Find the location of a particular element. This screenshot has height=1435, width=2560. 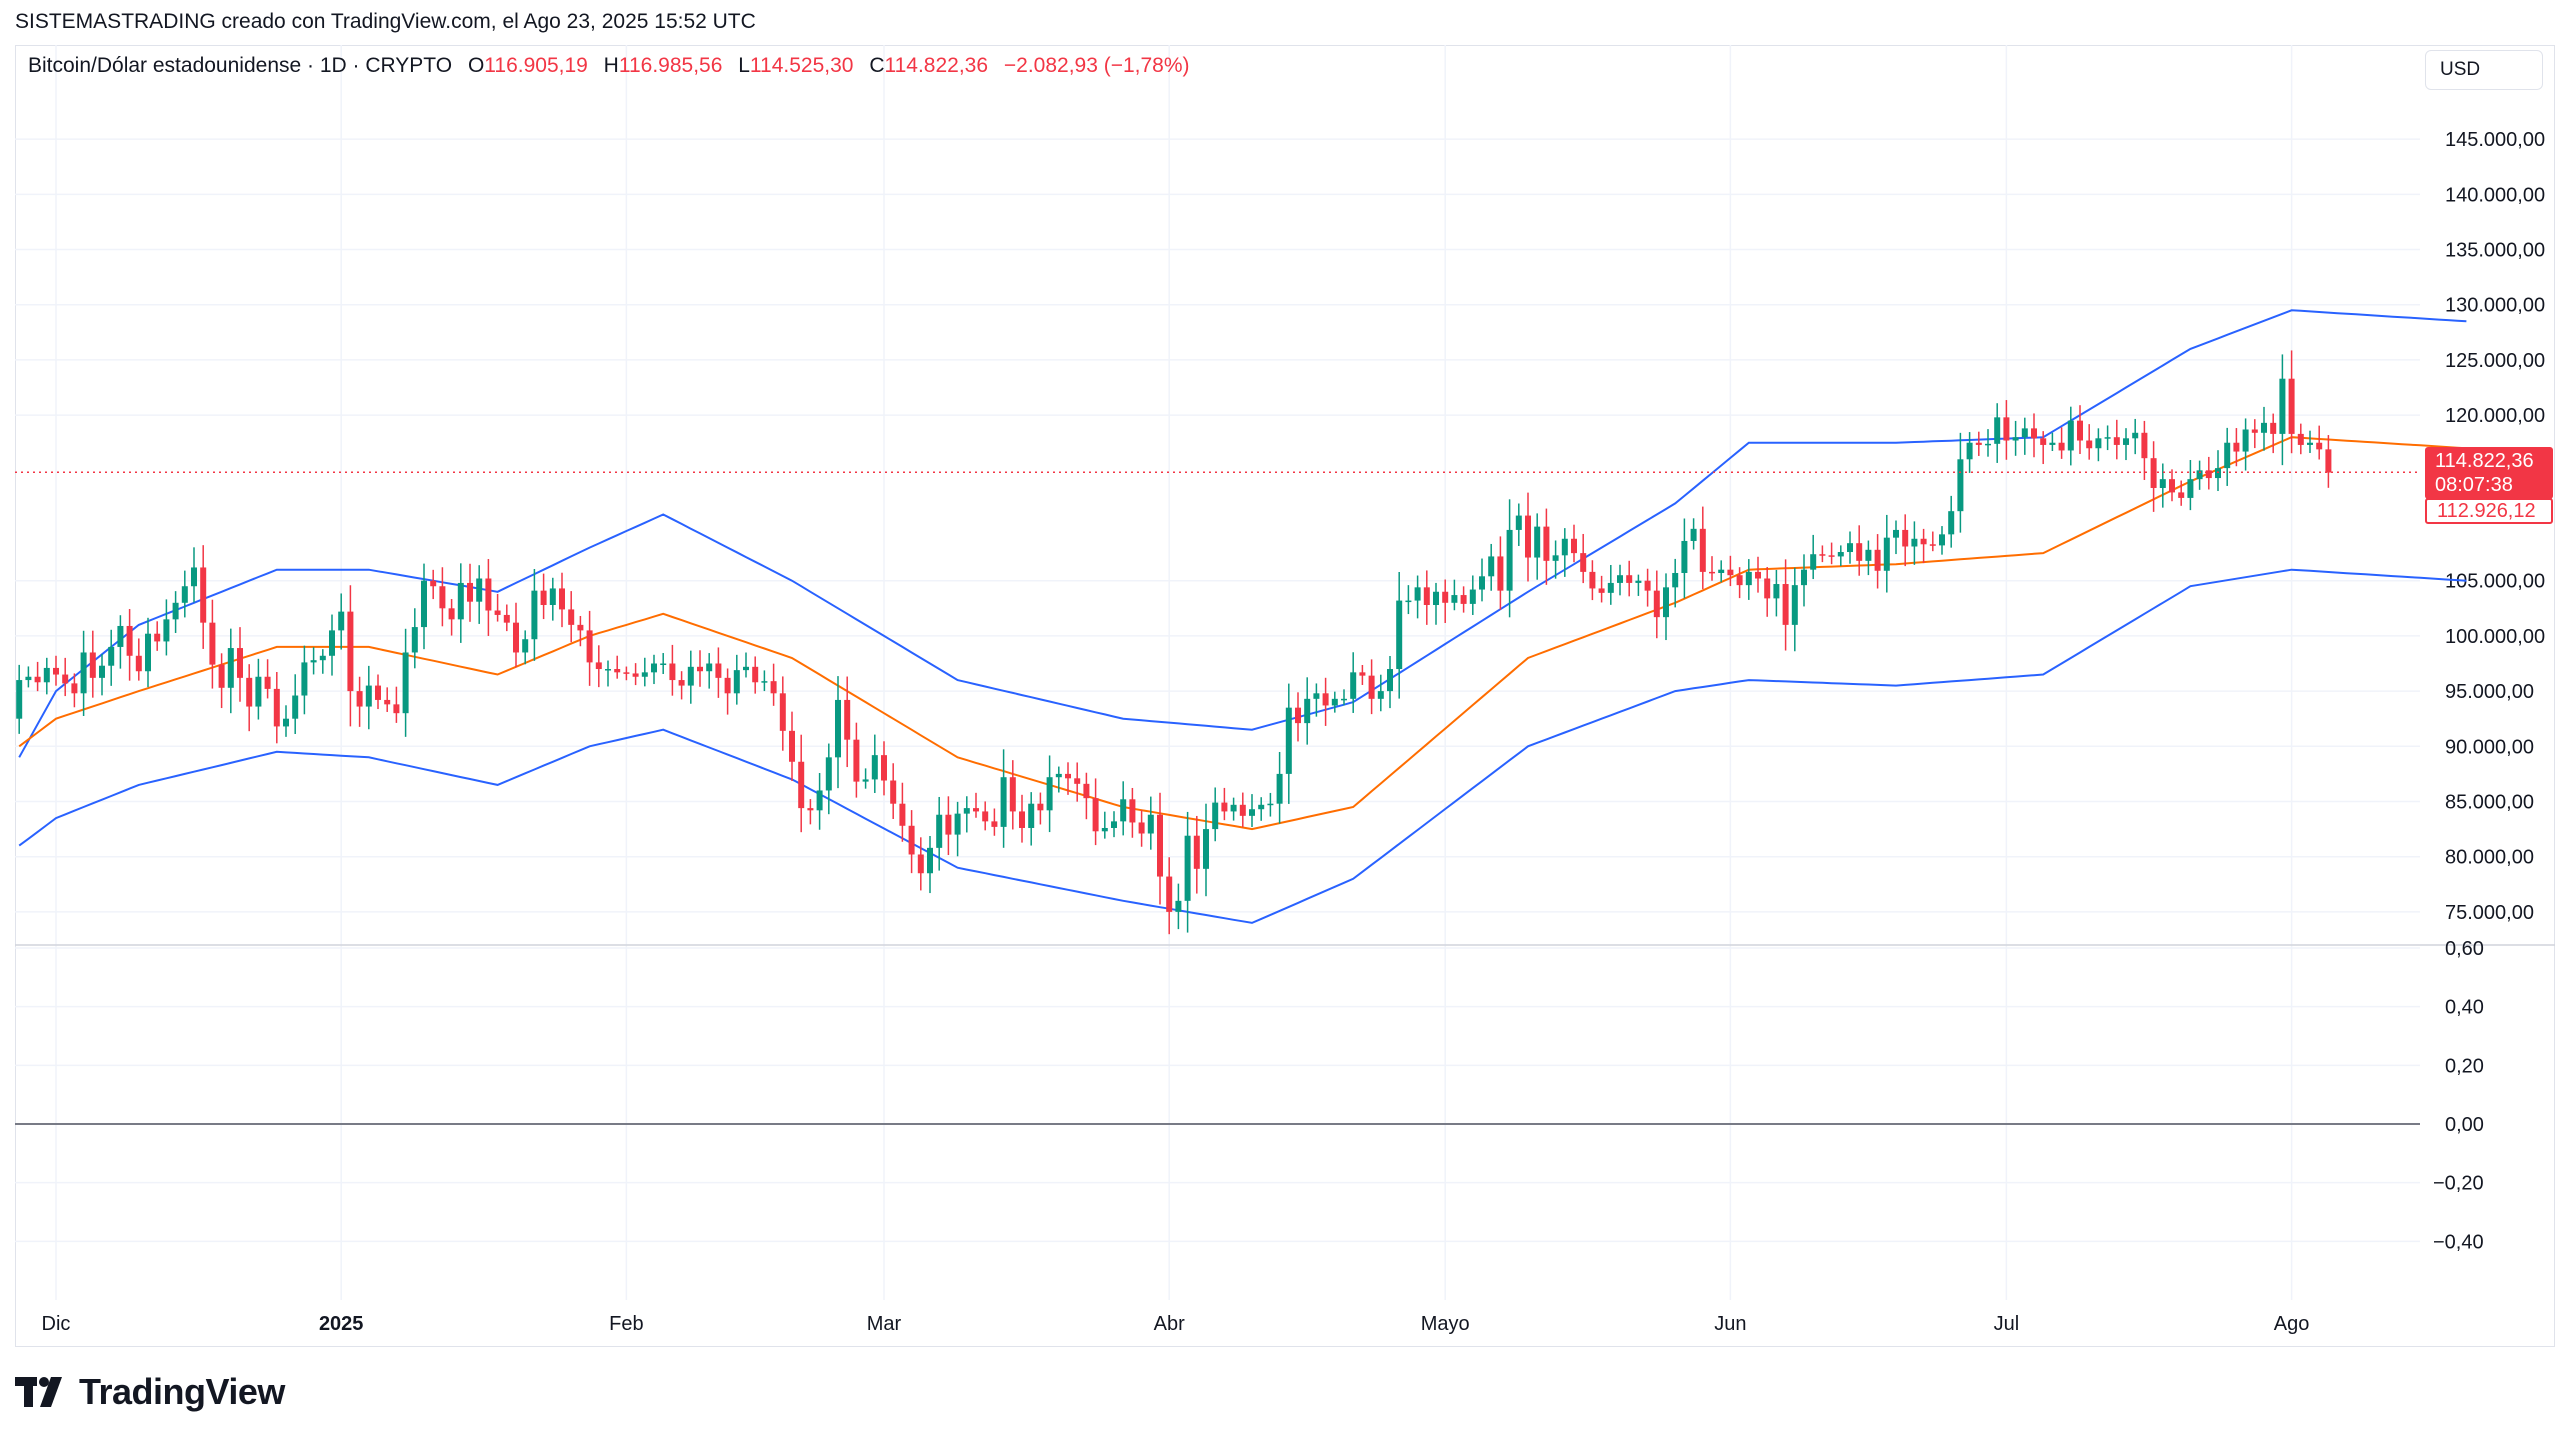

price-axis-label: 80.000,00 is located at coordinates (2489, 858).